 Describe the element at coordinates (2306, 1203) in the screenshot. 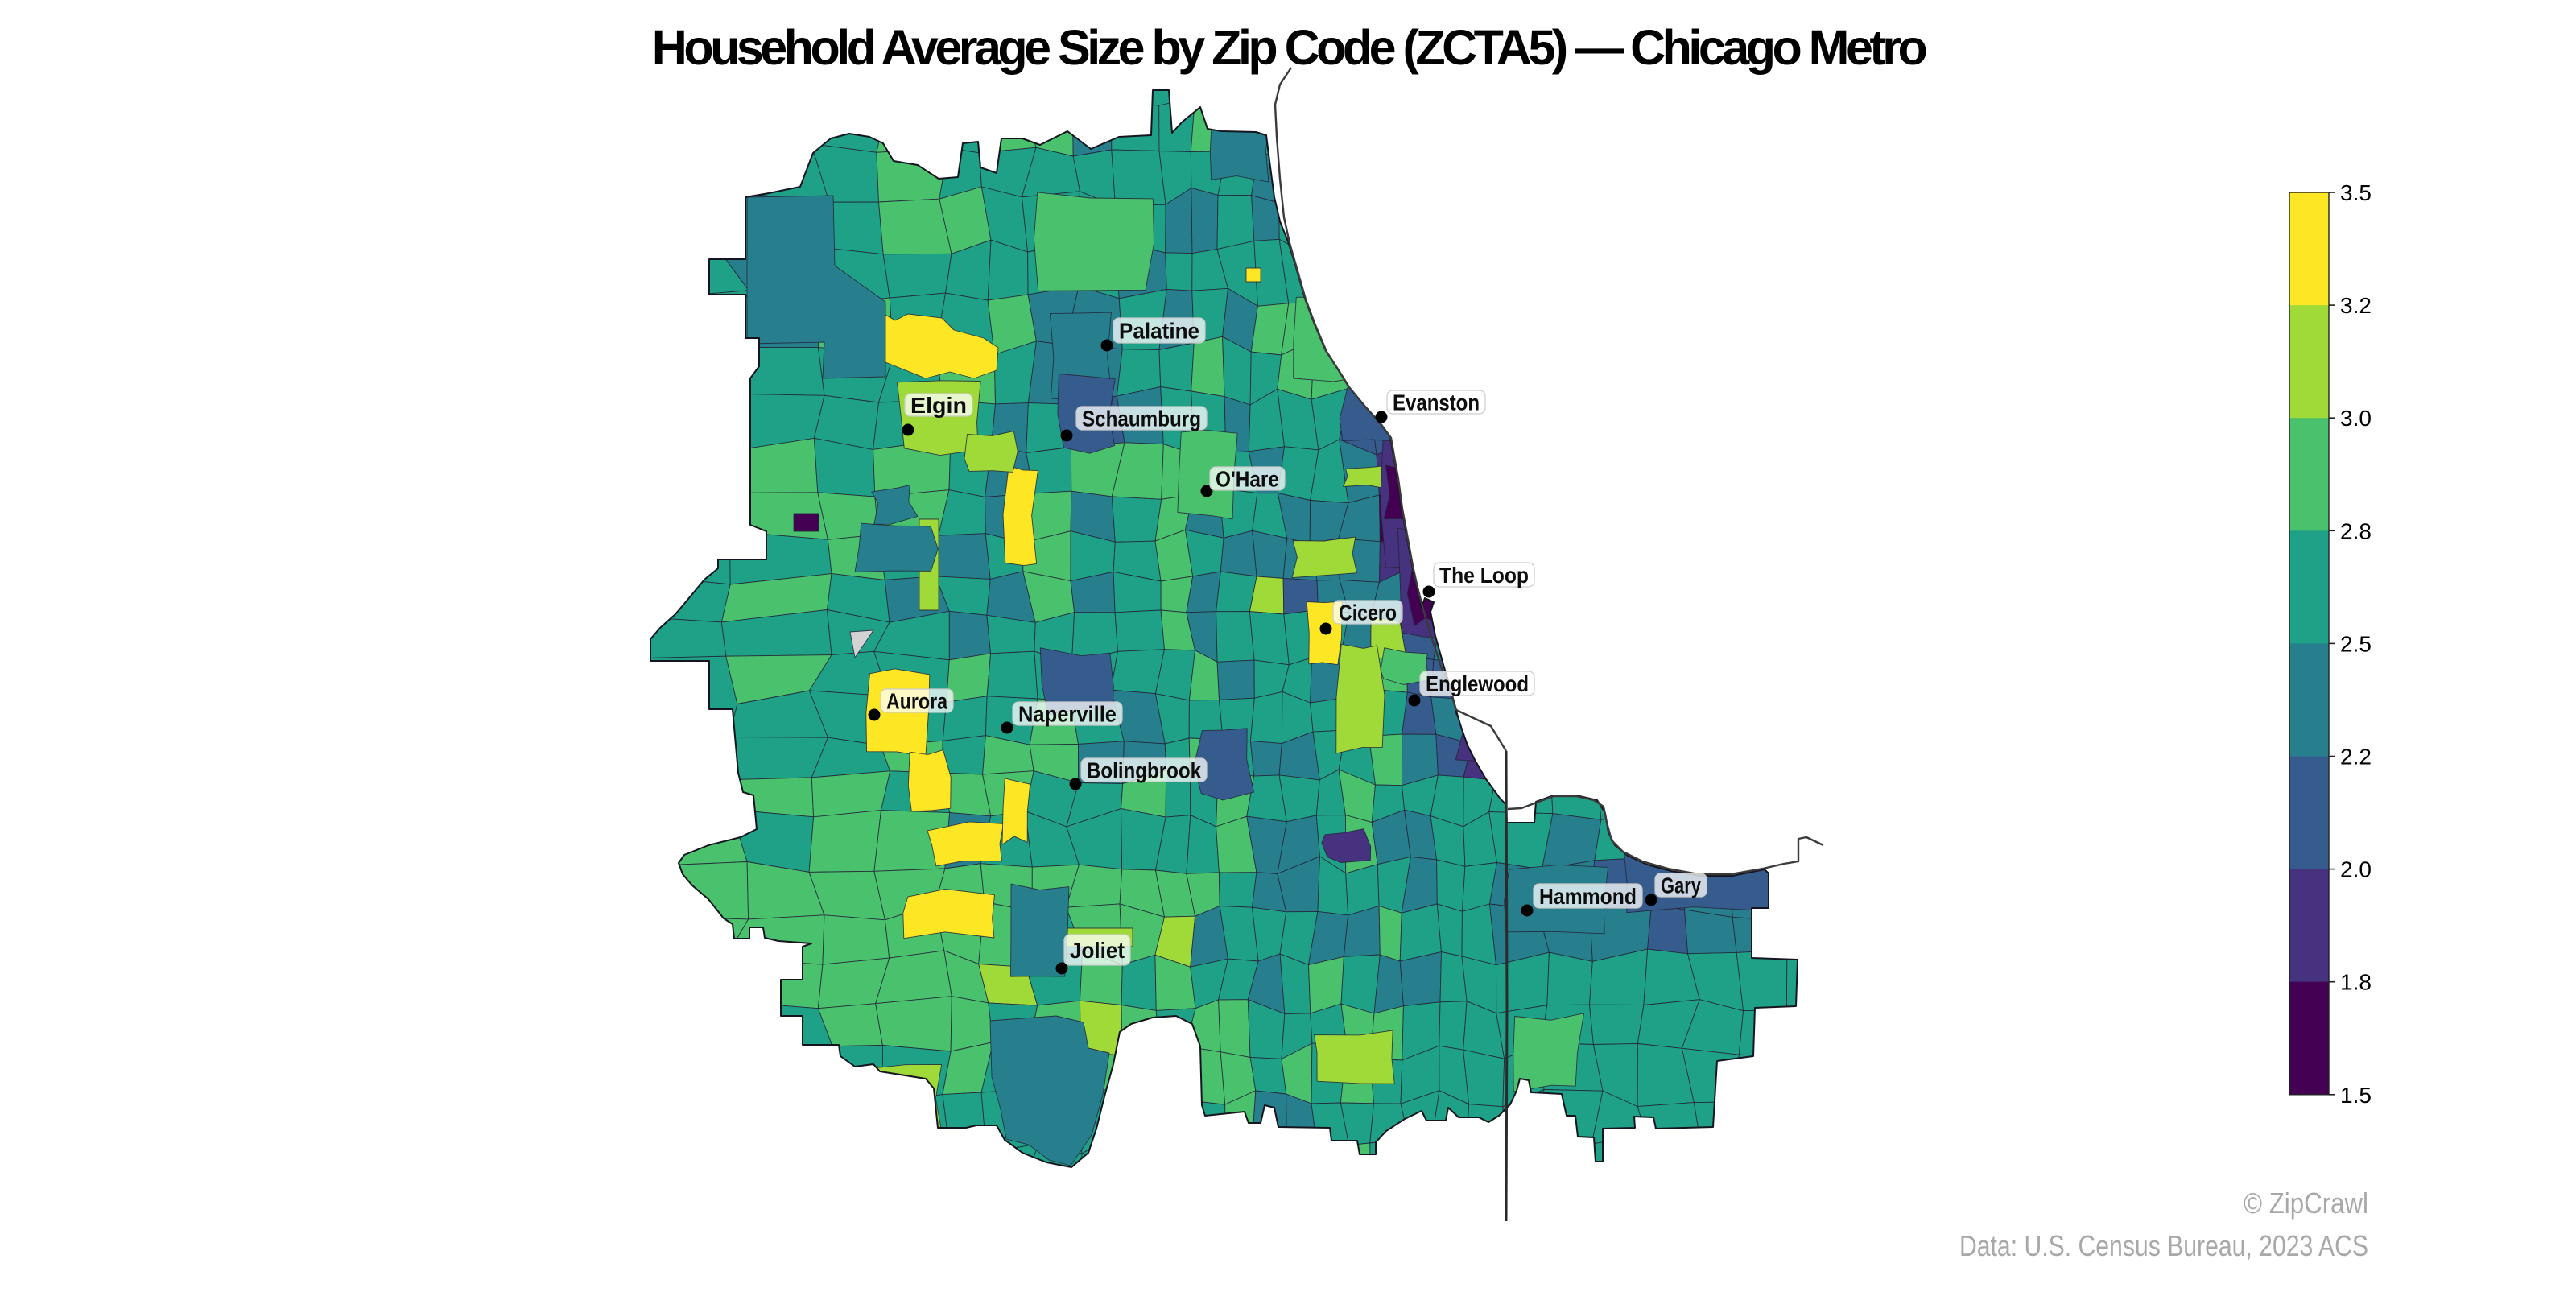

I see `svg-text: © ZipCrawl` at that location.